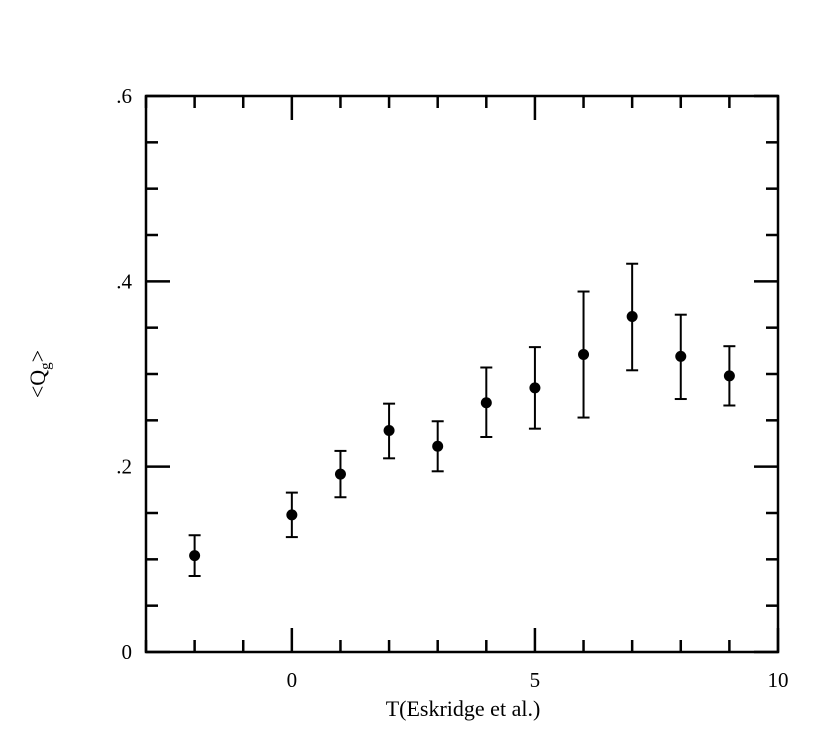  What do you see at coordinates (535, 680) in the screenshot?
I see `x-tick-label: 5` at bounding box center [535, 680].